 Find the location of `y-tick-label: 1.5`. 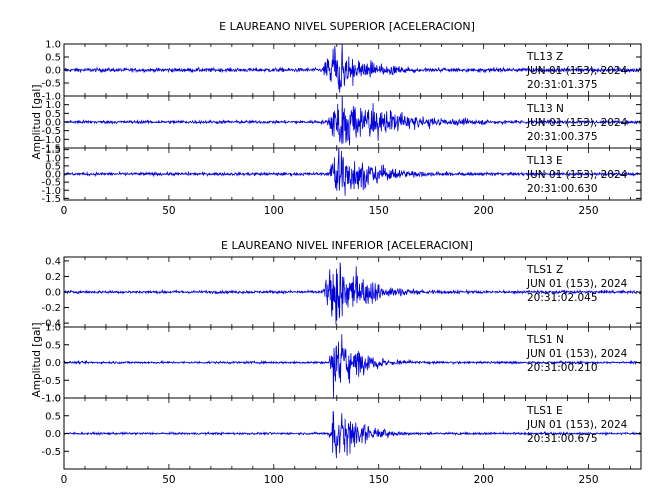

y-tick-label: 1.5 is located at coordinates (53, 150).